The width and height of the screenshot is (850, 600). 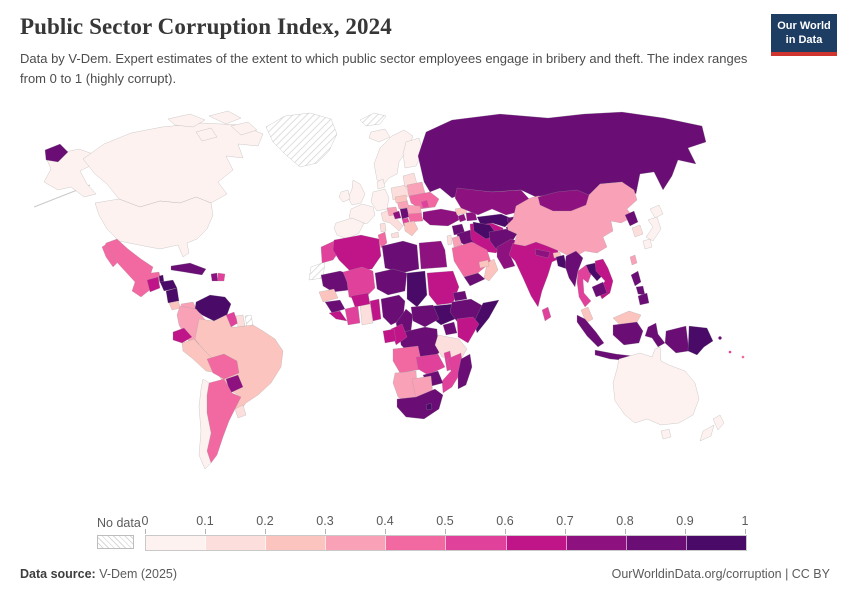 I want to click on country-united-states, so click(x=154, y=227).